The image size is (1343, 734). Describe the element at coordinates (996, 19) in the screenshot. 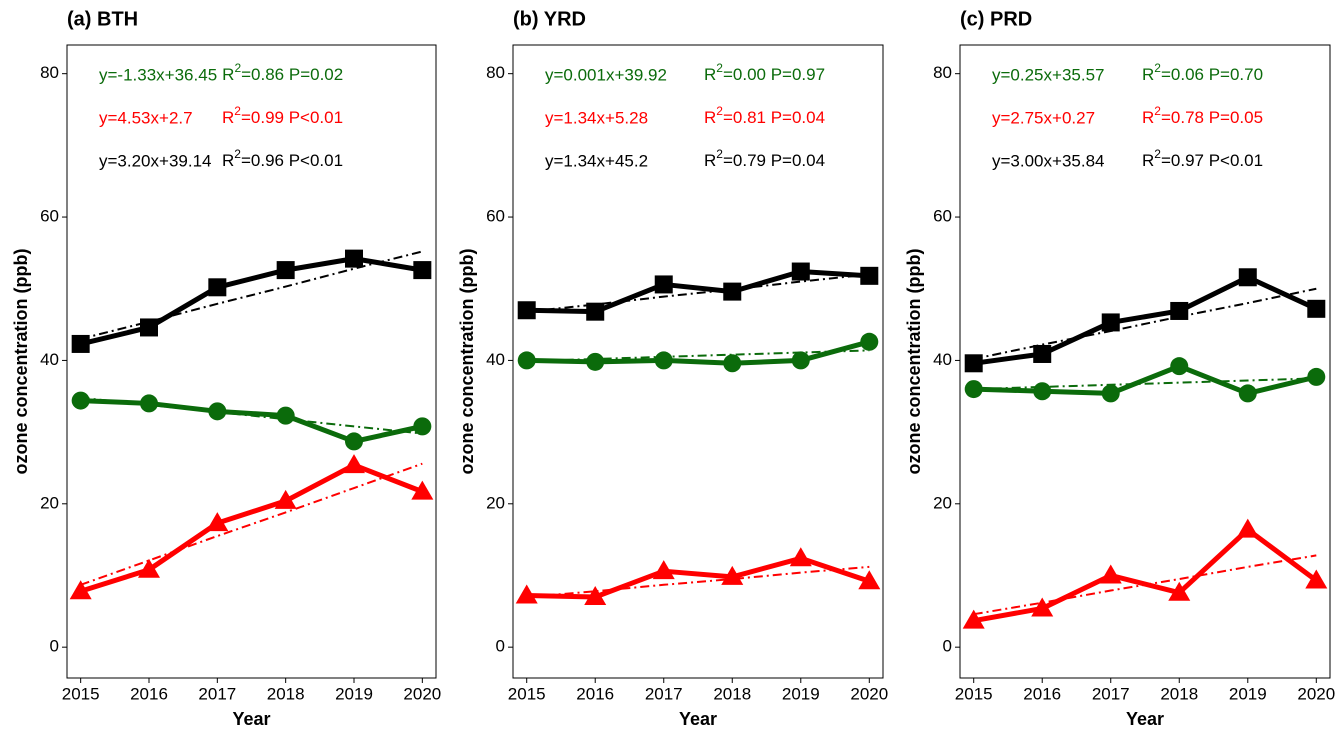

I see `panel-title: (c) PRD` at that location.